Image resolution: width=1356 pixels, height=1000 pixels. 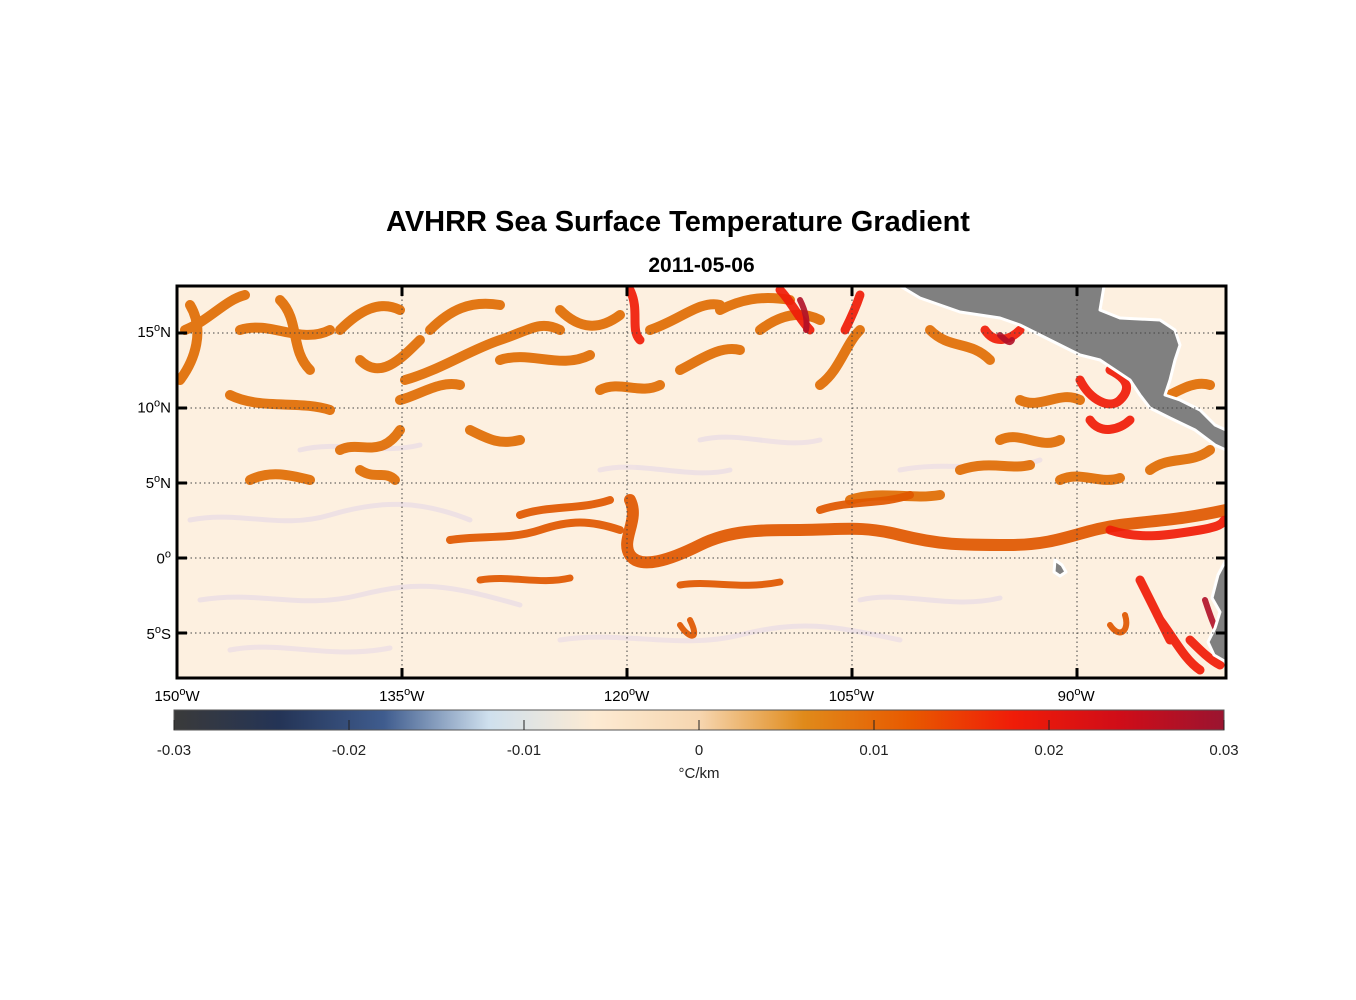 What do you see at coordinates (402, 695) in the screenshot?
I see `lon-label-135W: 135oW` at bounding box center [402, 695].